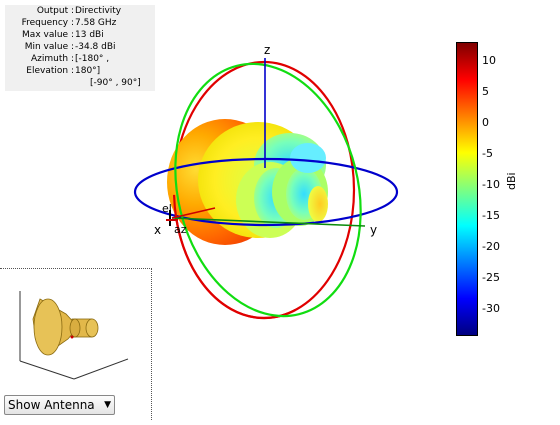 The image size is (560, 425). I want to click on colorbar, so click(467, 189).